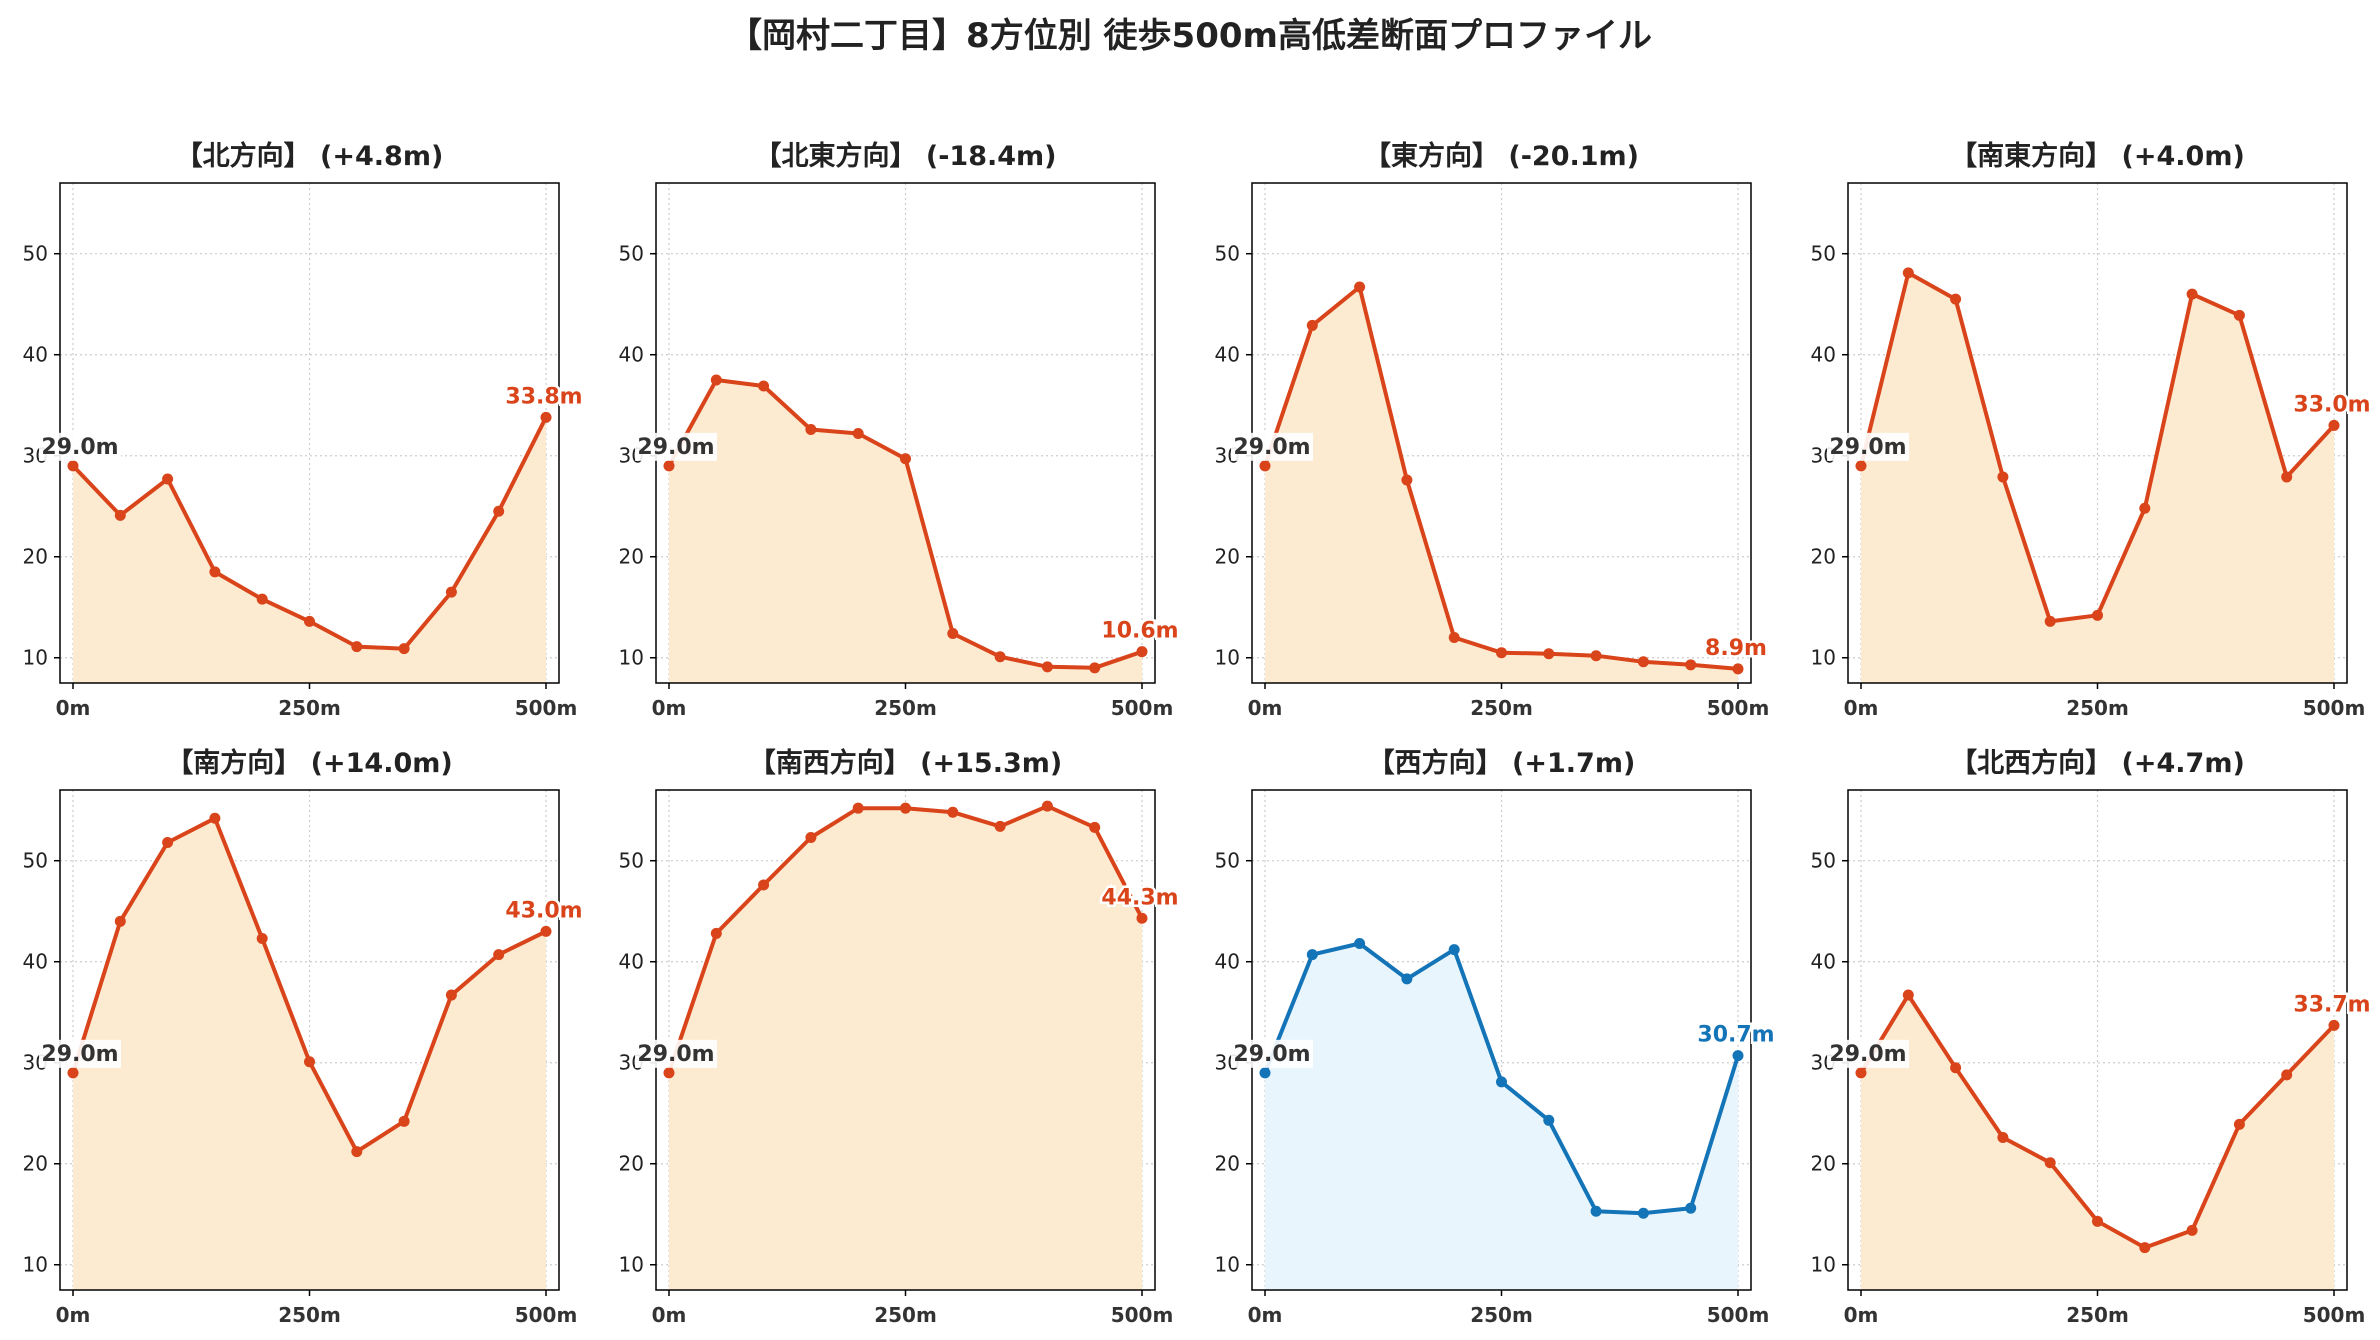 The height and width of the screenshot is (1340, 2380). I want to click on end-value-label: 10.6m, so click(1139, 631).